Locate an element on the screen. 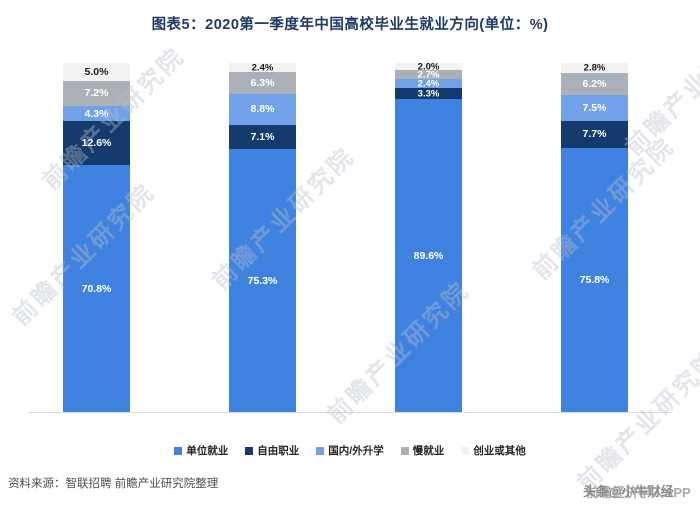 The image size is (700, 509). value-label: 7.2% is located at coordinates (96, 93).